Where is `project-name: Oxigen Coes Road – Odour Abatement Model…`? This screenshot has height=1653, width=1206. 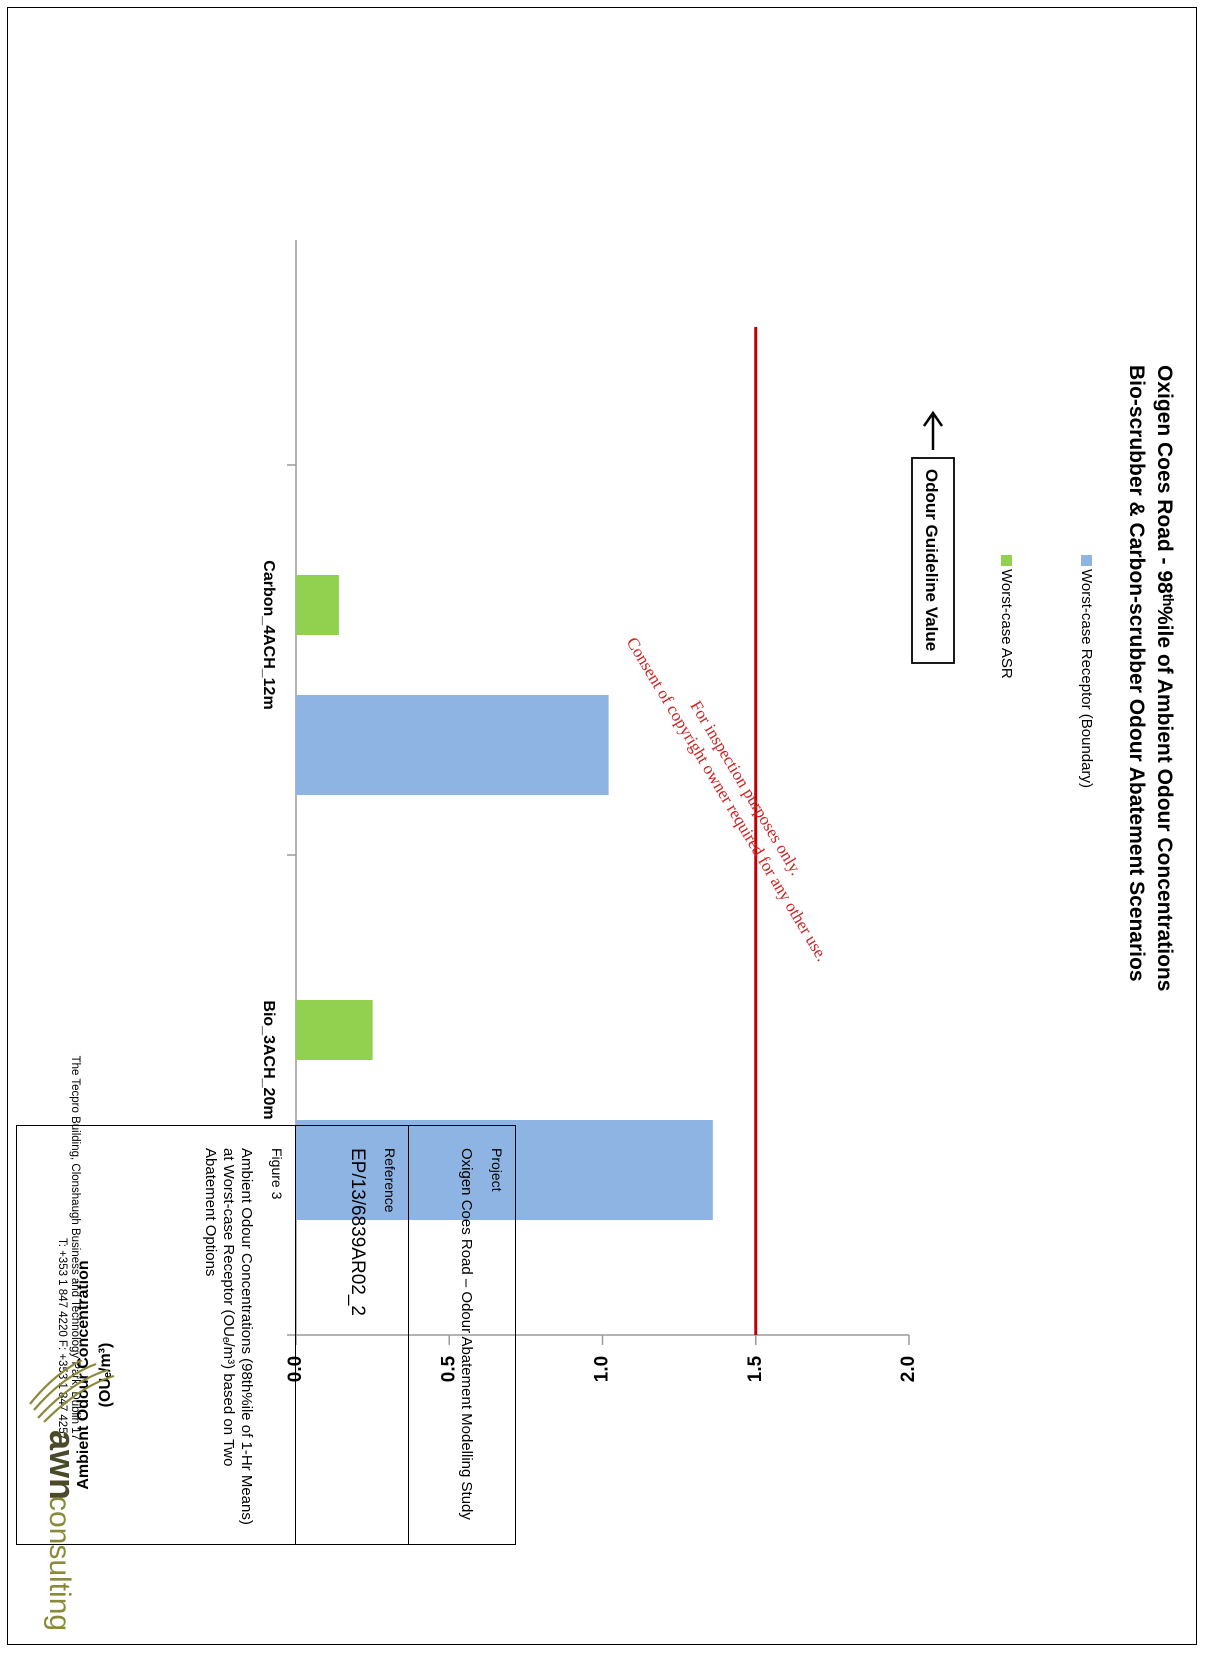 project-name: Oxigen Coes Road – Odour Abatement Model… is located at coordinates (466, 1334).